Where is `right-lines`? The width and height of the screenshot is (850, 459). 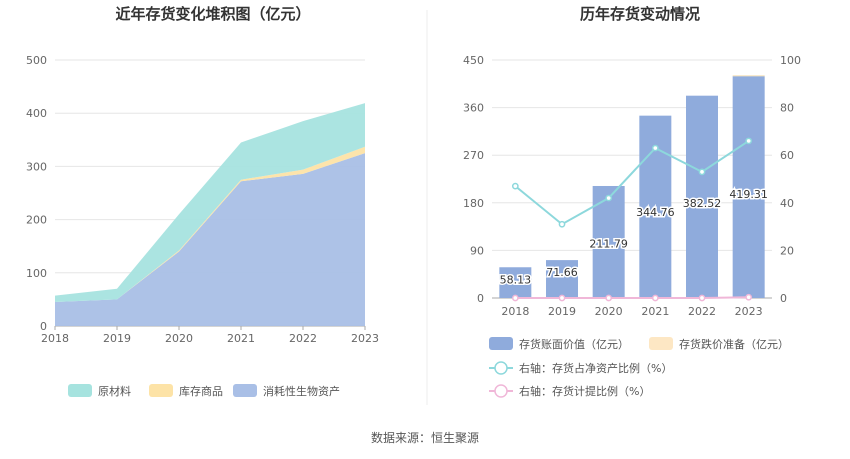
right-lines is located at coordinates (632, 219).